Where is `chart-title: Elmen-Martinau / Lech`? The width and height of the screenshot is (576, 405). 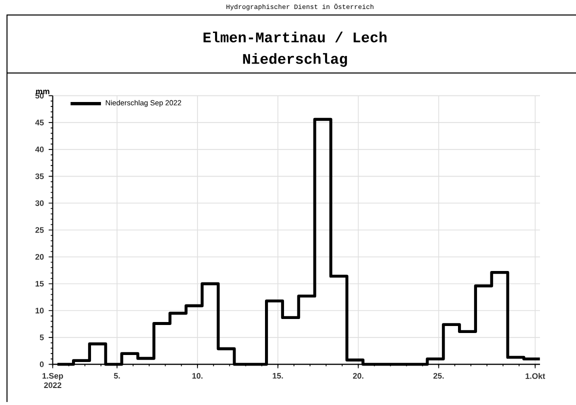
chart-title: Elmen-Martinau / Lech is located at coordinates (295, 37).